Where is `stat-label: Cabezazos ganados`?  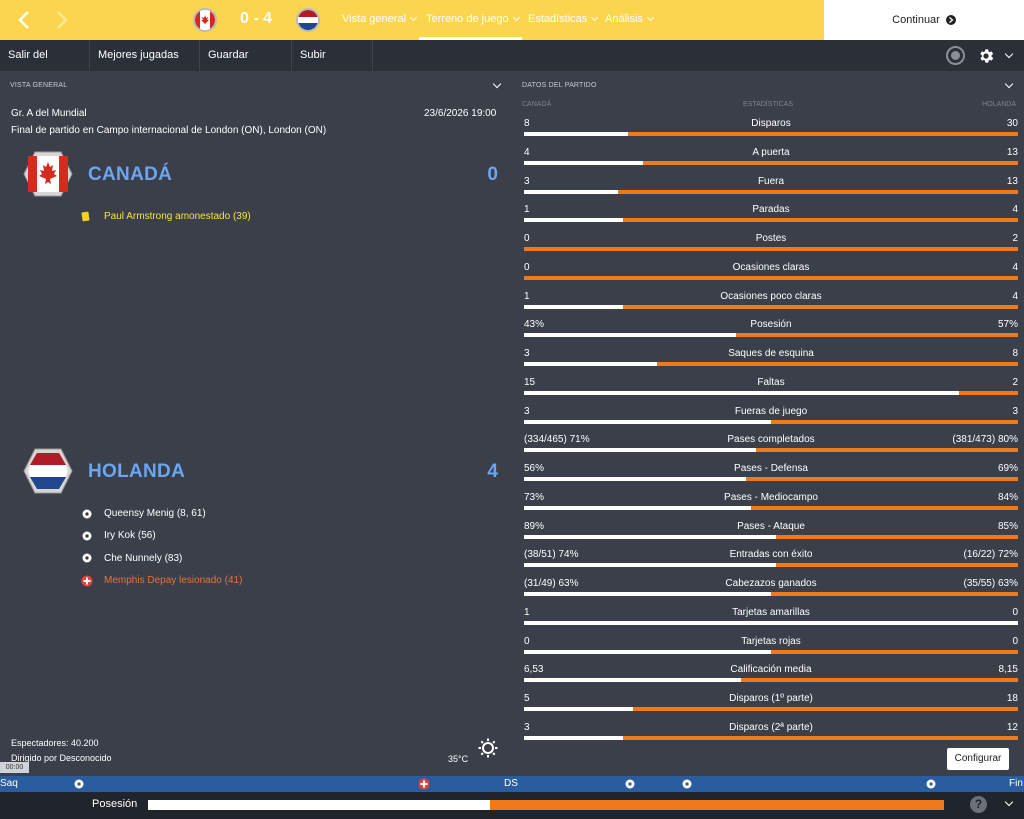 stat-label: Cabezazos ganados is located at coordinates (771, 583).